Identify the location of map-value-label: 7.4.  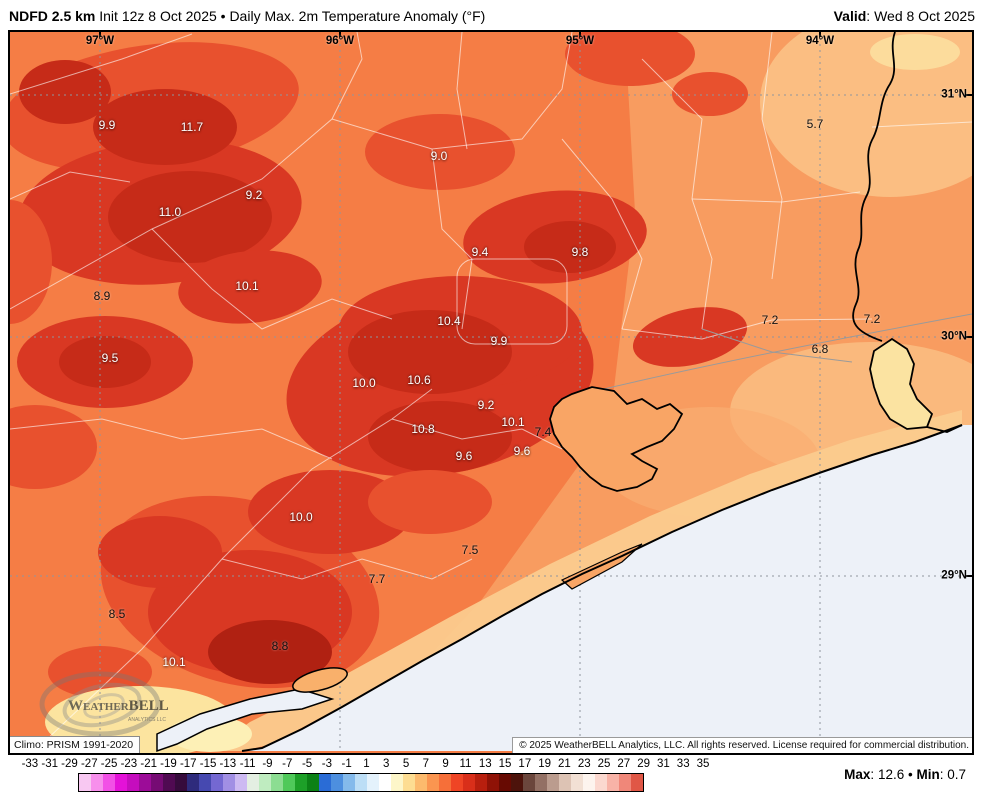
(543, 432).